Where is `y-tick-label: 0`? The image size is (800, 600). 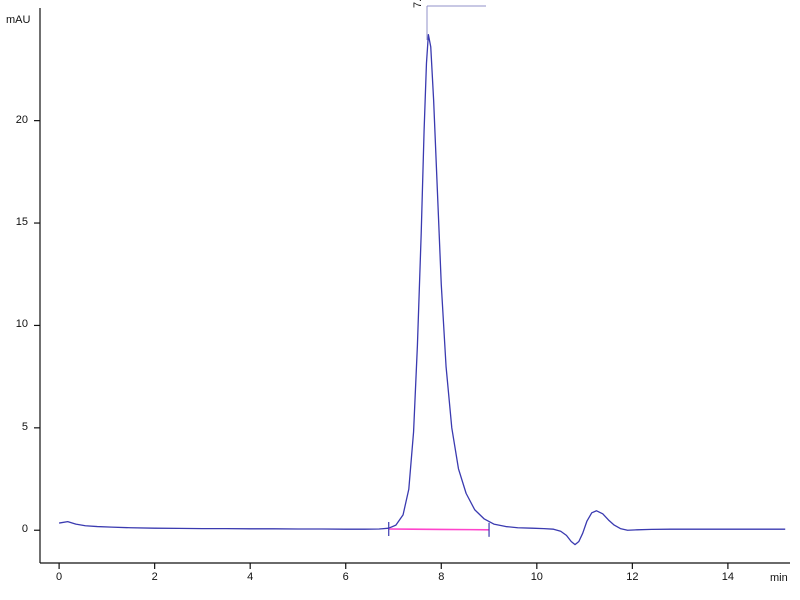 y-tick-label: 0 is located at coordinates (24, 529).